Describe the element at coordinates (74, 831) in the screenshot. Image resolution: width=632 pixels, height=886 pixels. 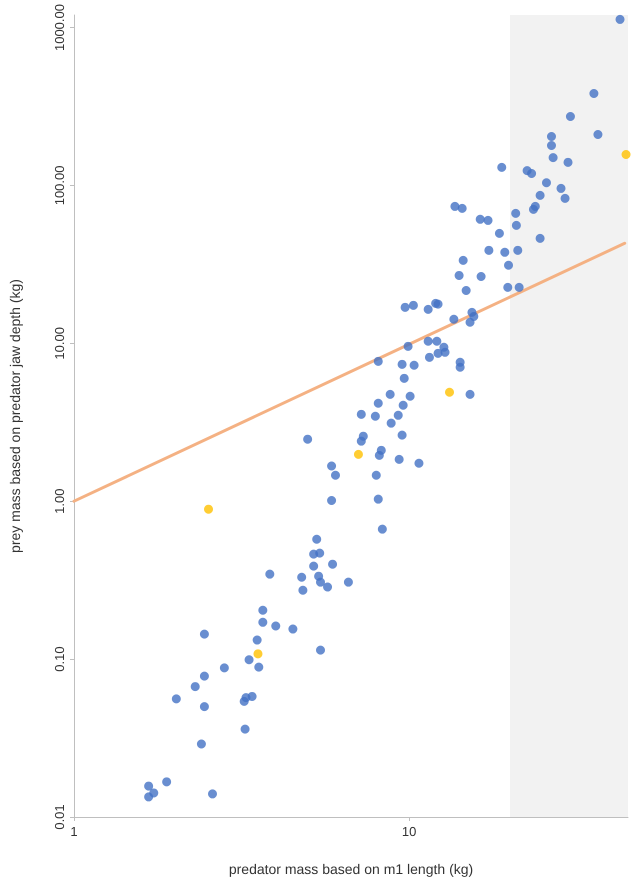
I see `x-tick-label: 1` at that location.